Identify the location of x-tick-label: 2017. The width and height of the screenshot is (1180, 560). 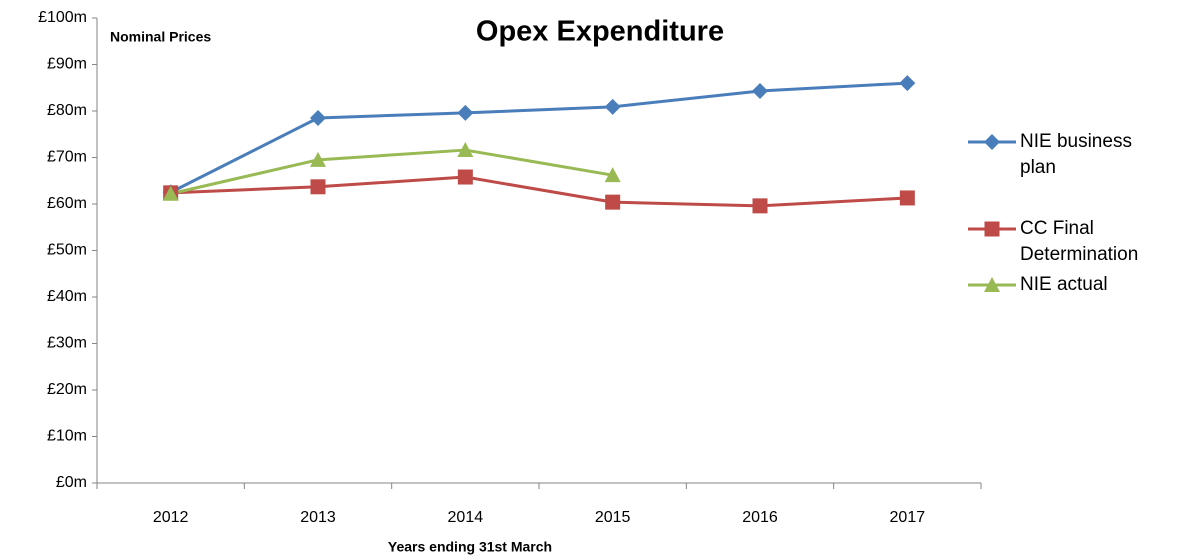
(908, 517).